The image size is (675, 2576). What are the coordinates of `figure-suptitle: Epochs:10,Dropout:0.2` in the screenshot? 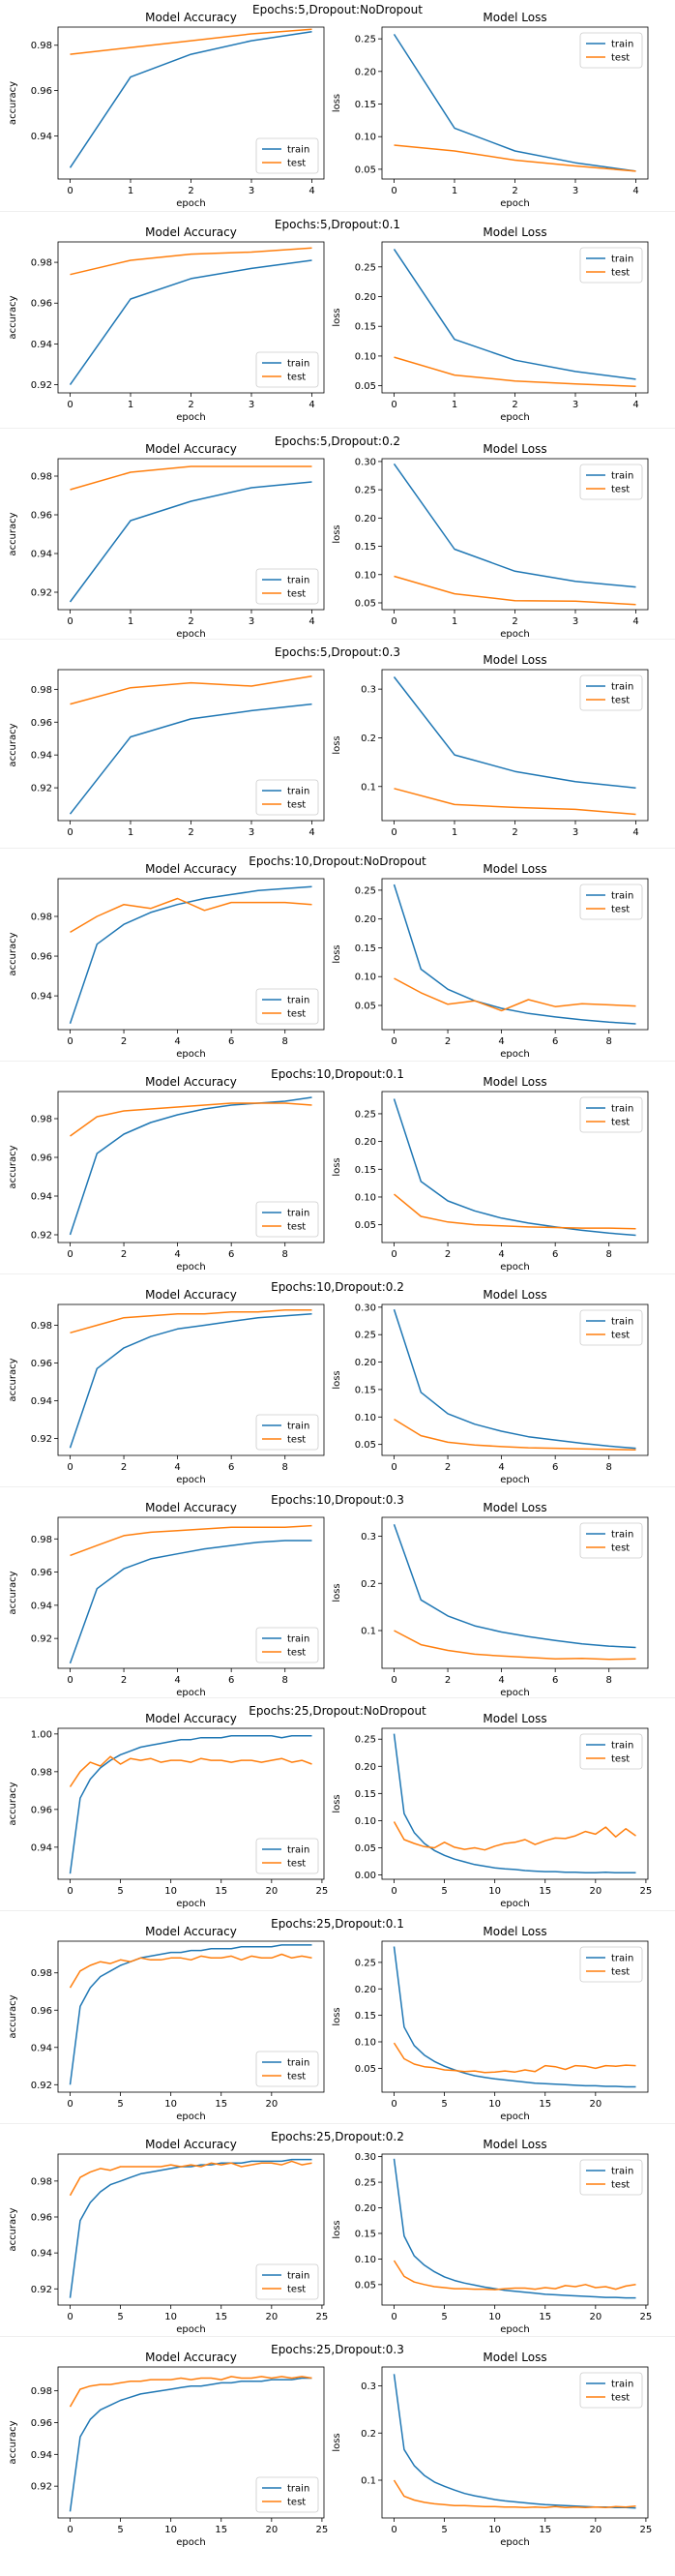 It's located at (337, 1287).